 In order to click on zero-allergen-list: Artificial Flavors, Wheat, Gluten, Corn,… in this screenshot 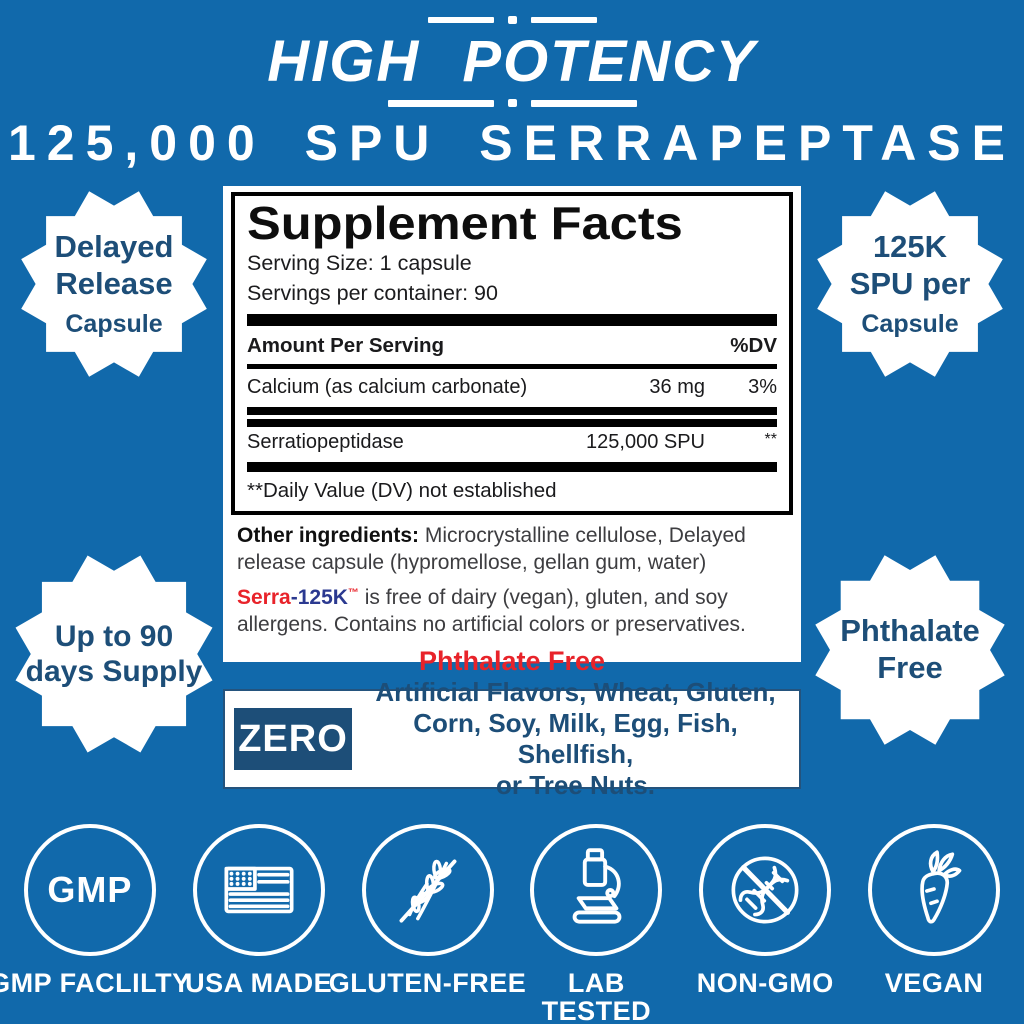, I will do `click(575, 739)`.